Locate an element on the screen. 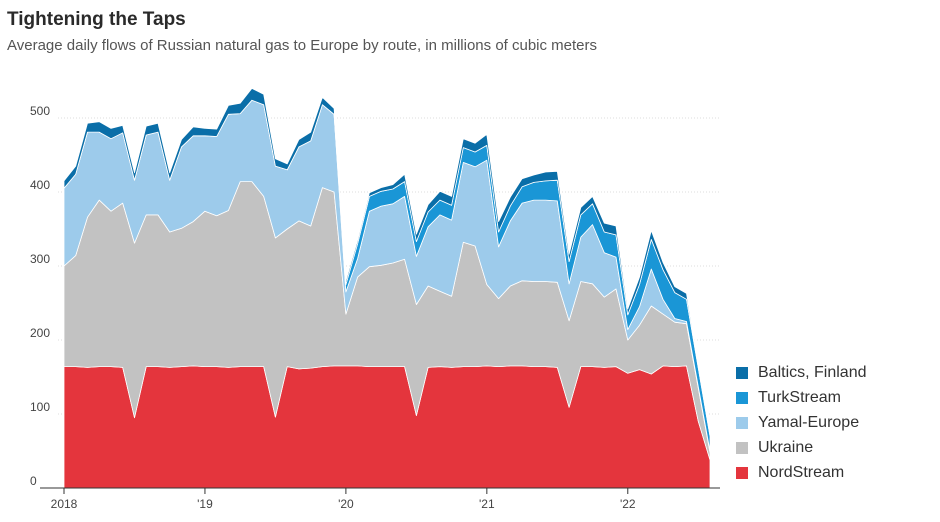 The height and width of the screenshot is (522, 940). legend-item: TurkStream is located at coordinates (801, 397).